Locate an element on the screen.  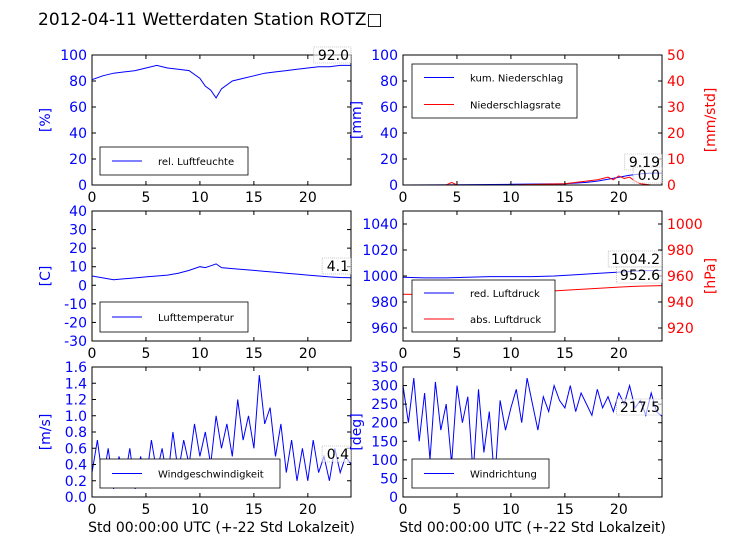
y-tick-label: 980 is located at coordinates (384, 303).